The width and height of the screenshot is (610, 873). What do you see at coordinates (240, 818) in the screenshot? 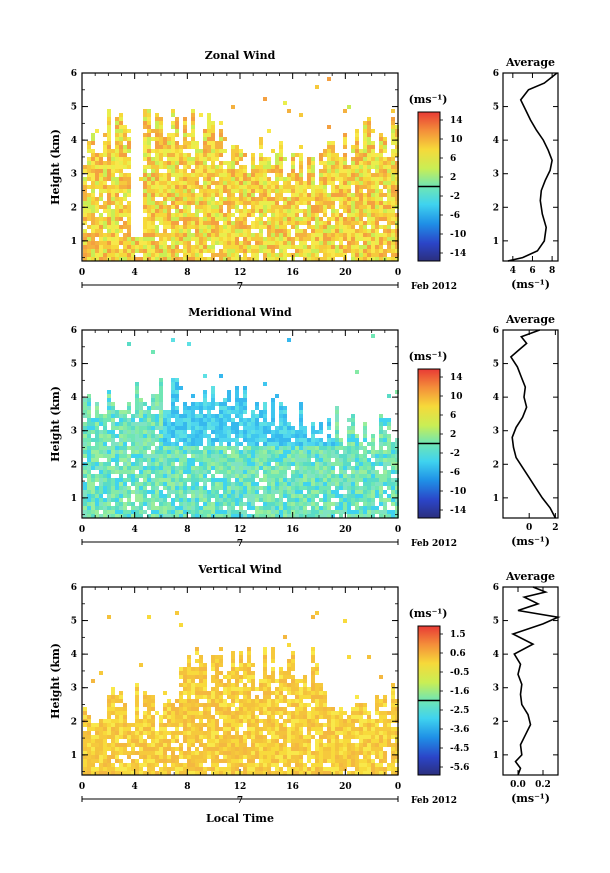
I see `time-axis-label: Local Time` at bounding box center [240, 818].